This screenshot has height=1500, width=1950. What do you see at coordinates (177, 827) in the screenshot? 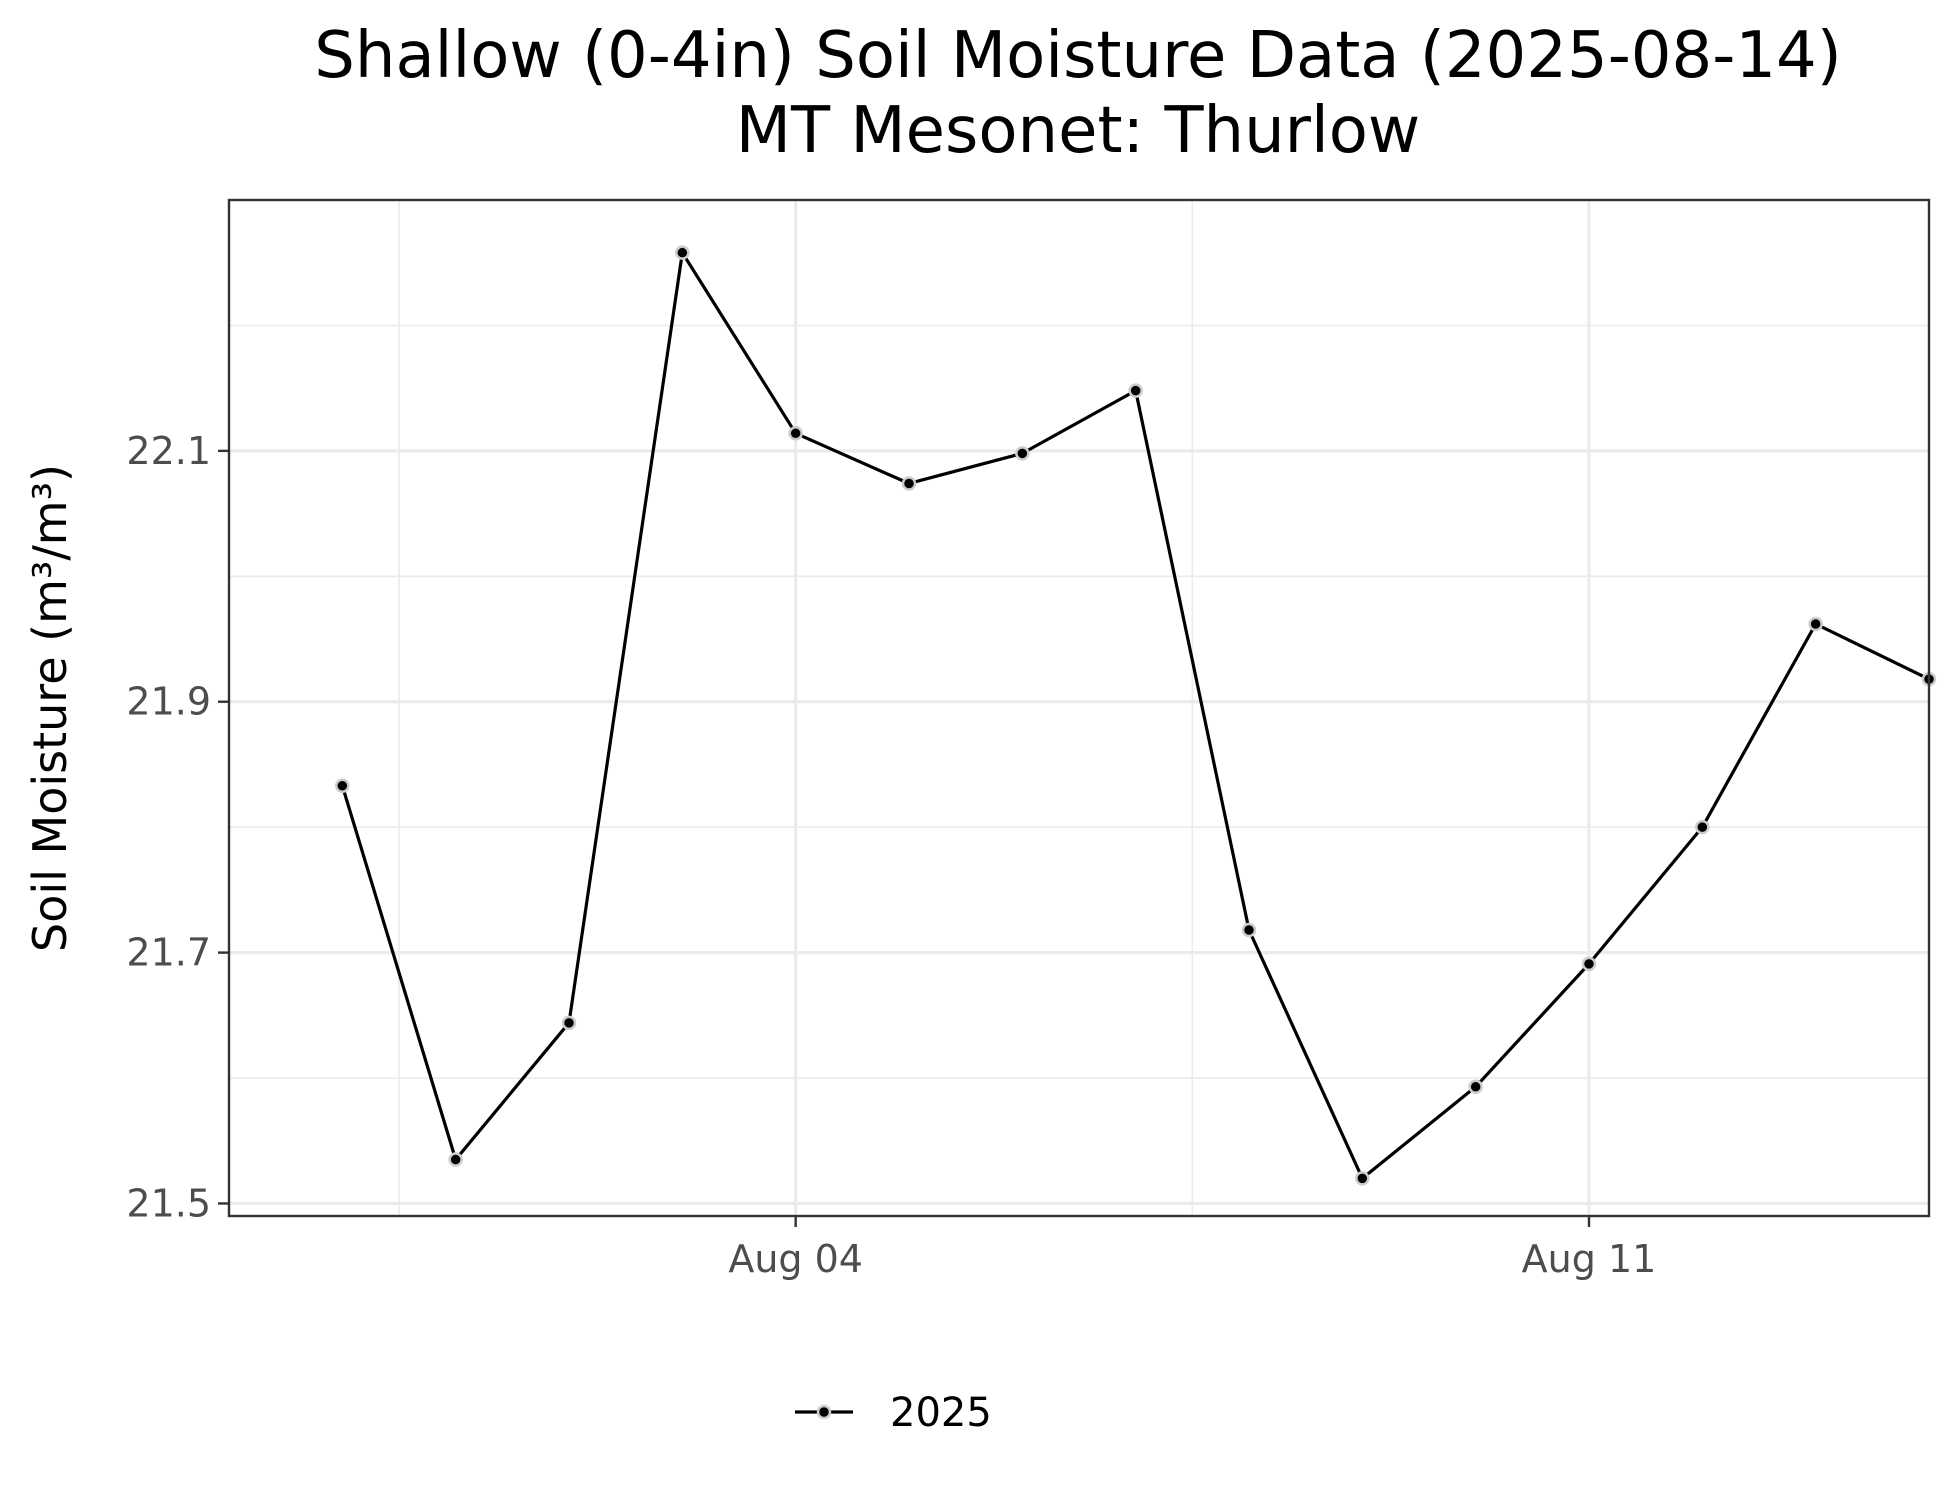
I see `y-axis: 21.5 21.7 21.9 22.1` at bounding box center [177, 827].